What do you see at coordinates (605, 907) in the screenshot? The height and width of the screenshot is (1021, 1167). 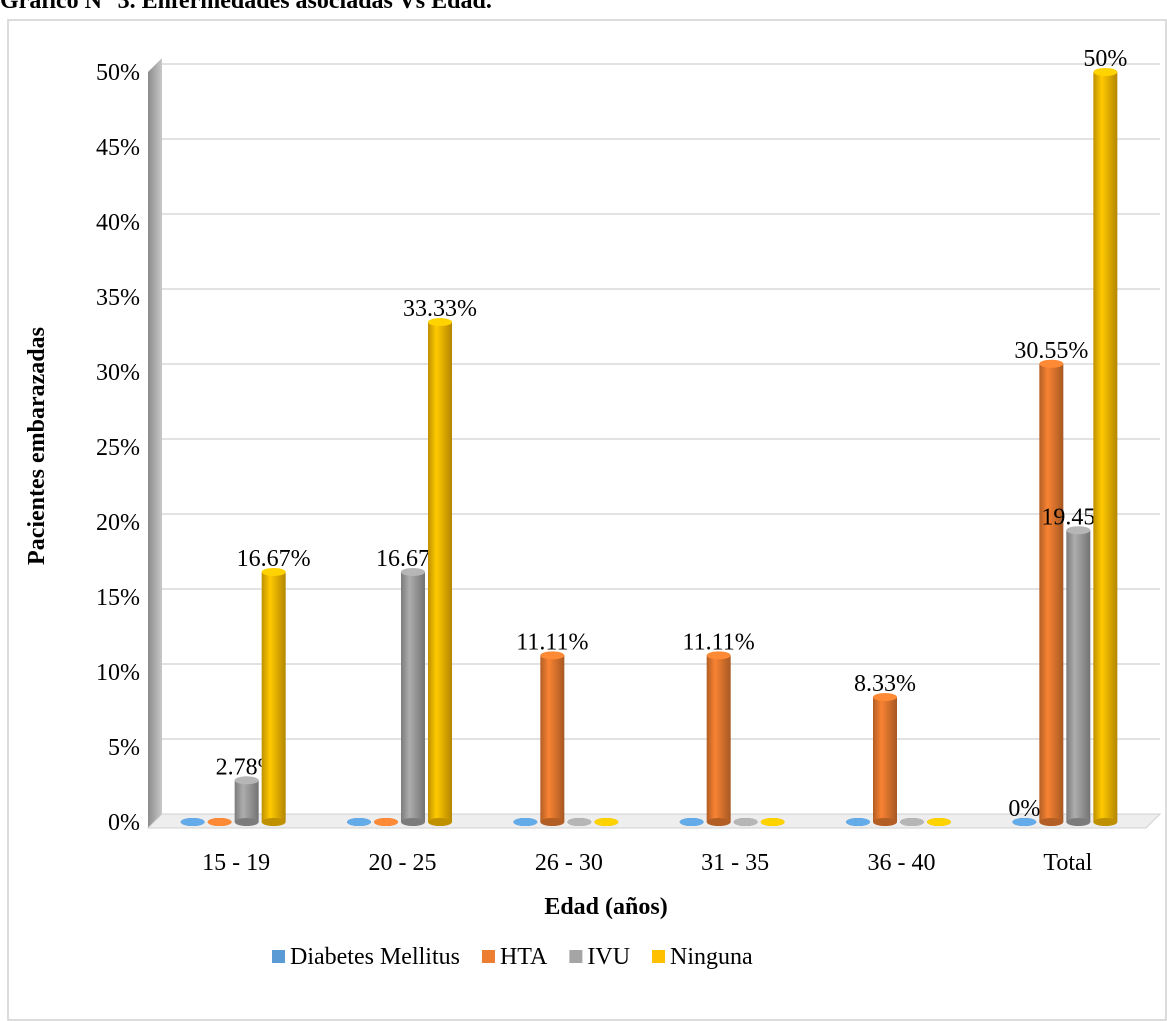 I see `x-axis-title: Edad (años)` at bounding box center [605, 907].